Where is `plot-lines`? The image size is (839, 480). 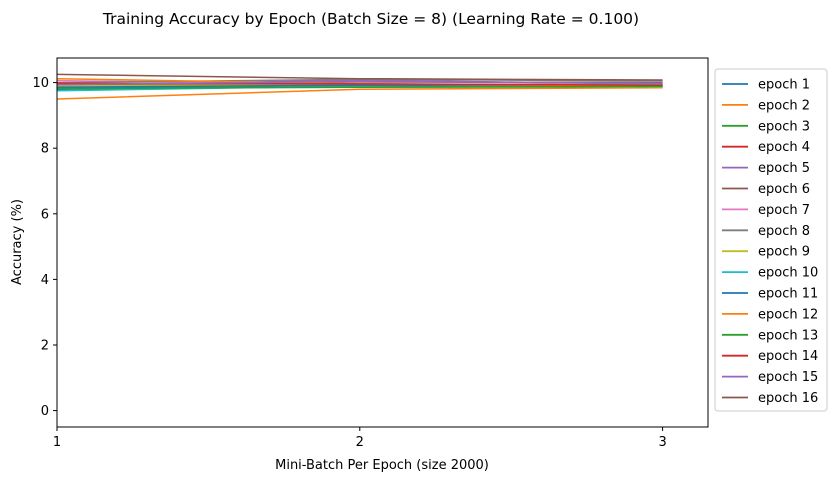 plot-lines is located at coordinates (359, 86).